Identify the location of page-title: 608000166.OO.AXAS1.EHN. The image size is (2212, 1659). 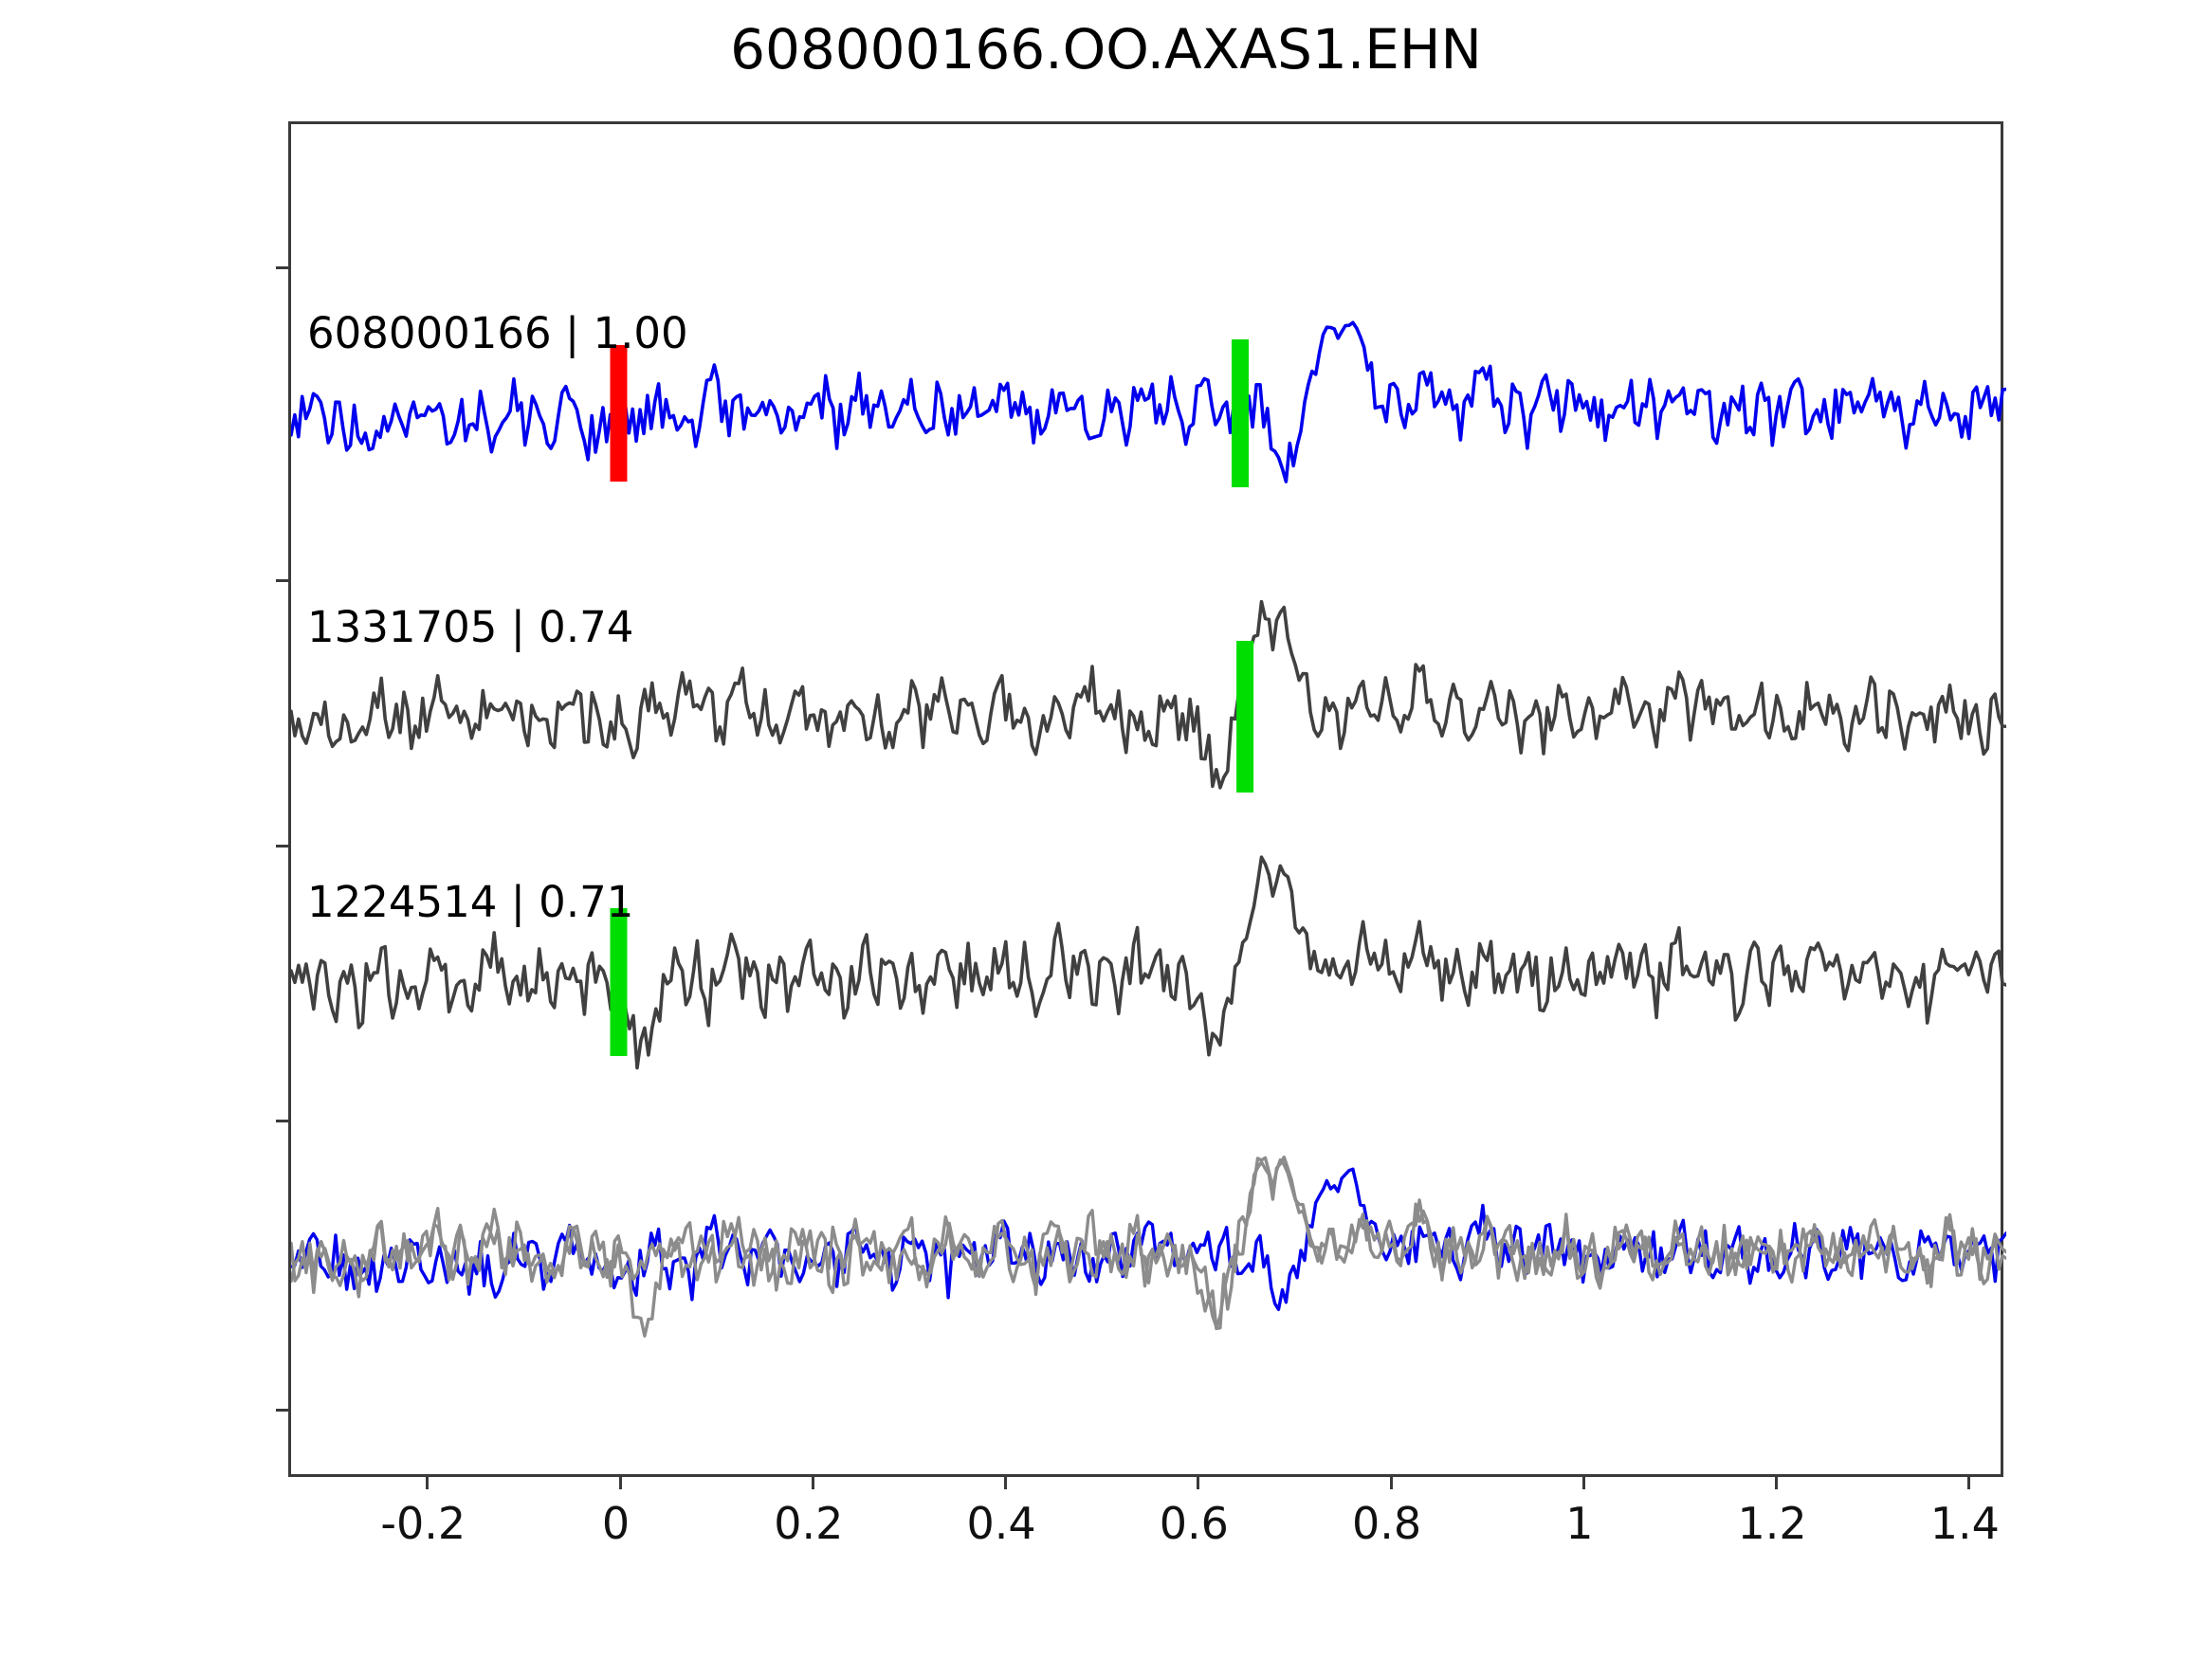
(1106, 49).